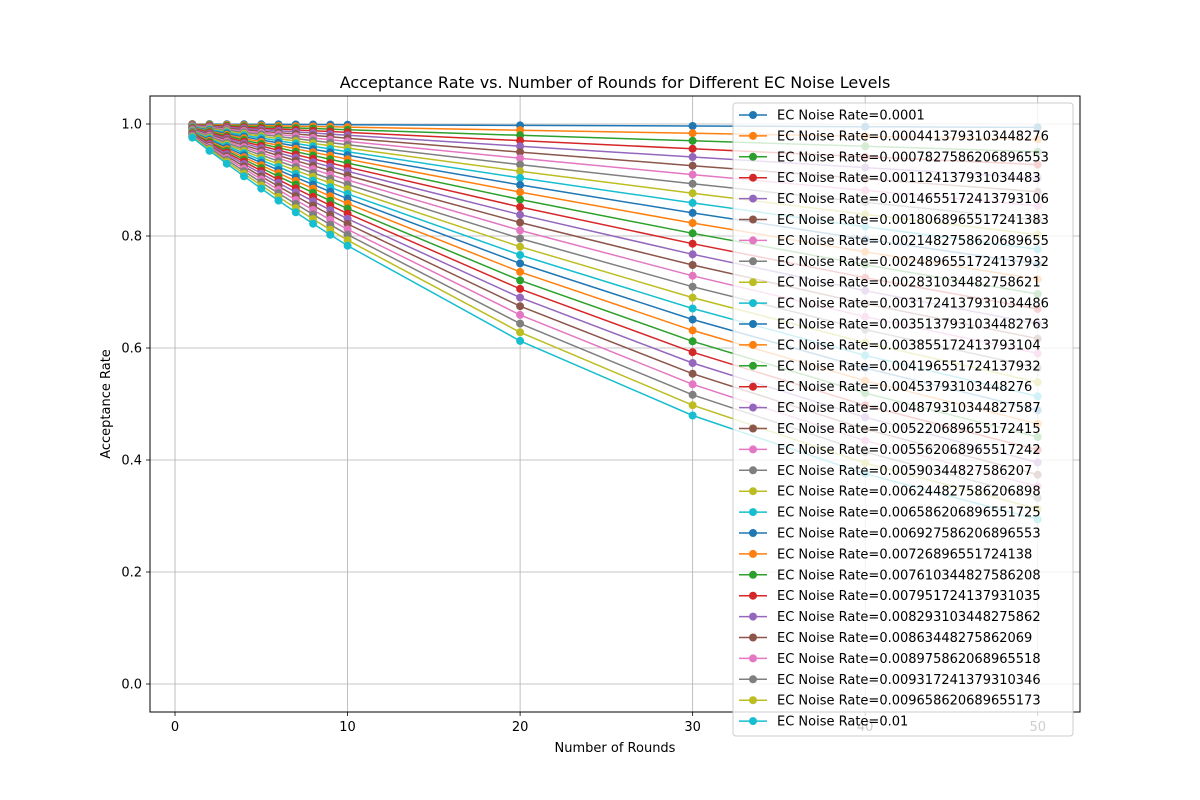 The image size is (1200, 800). Describe the element at coordinates (909, 659) in the screenshot. I see `legend-entry-label: EC Noise Rate=0.008975862068965518` at that location.